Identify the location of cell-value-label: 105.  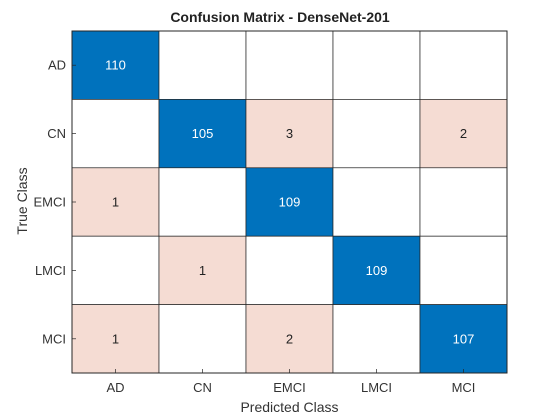
(203, 133).